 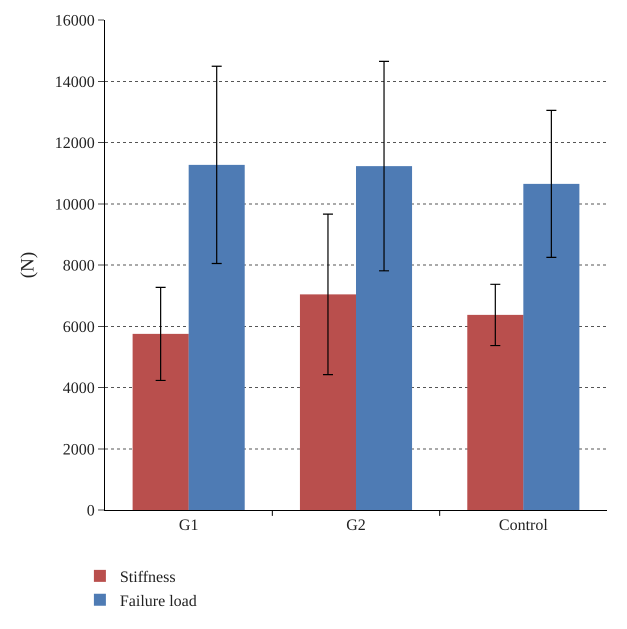 I want to click on legend-label: Failure load, so click(x=158, y=601).